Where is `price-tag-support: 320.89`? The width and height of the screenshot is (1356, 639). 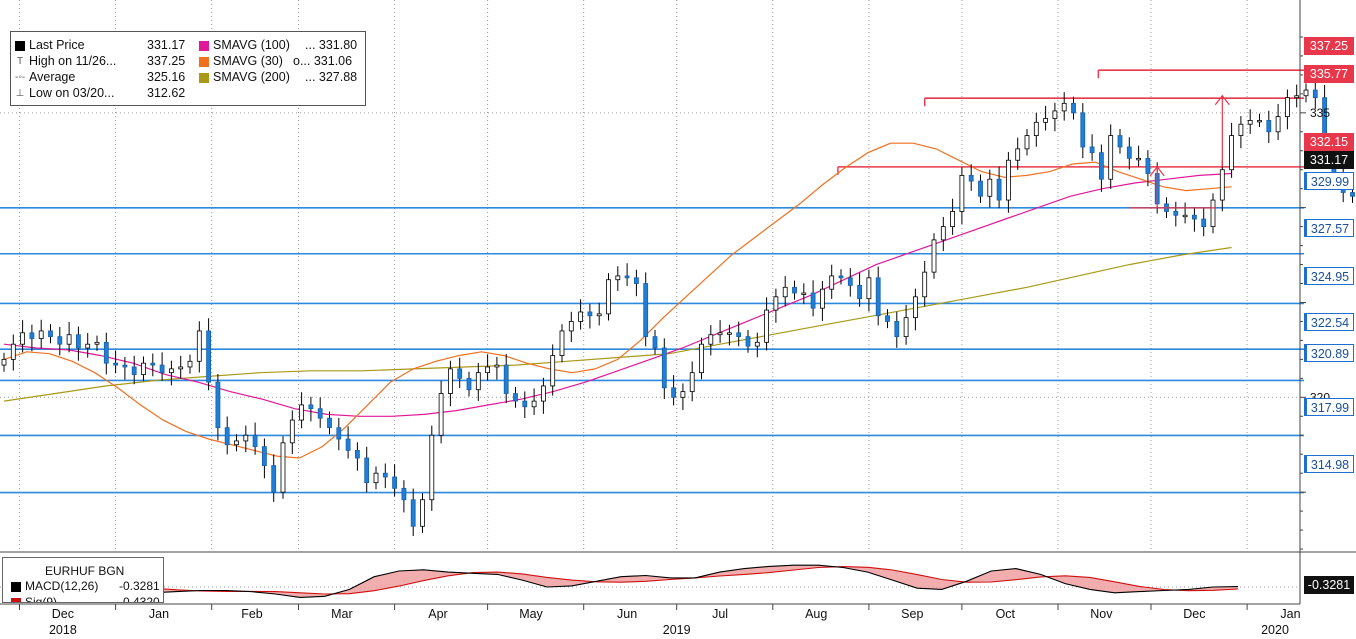
price-tag-support: 320.89 is located at coordinates (1329, 353).